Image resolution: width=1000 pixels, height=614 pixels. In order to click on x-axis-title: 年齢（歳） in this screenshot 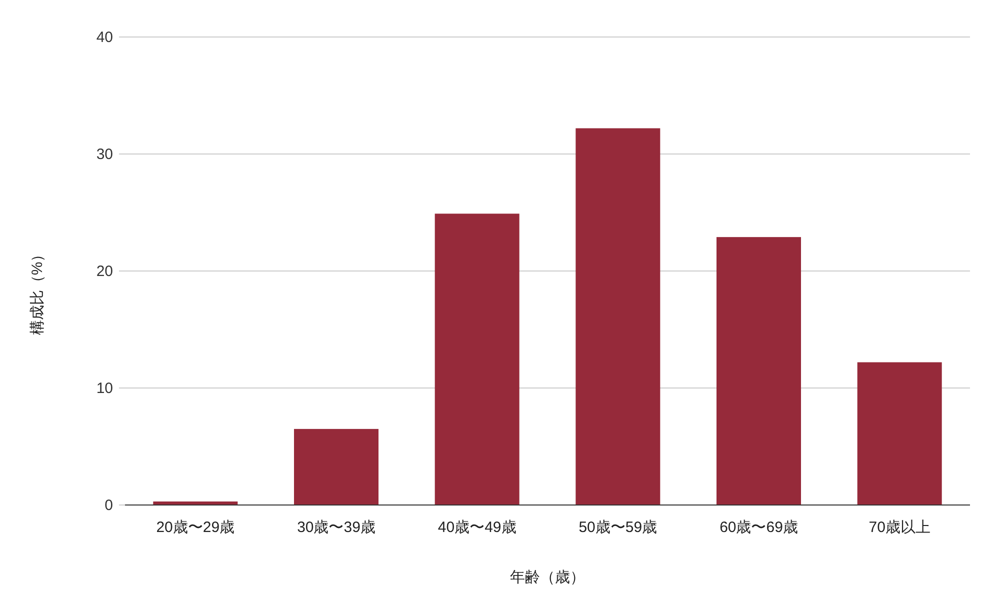, I will do `click(547, 577)`.